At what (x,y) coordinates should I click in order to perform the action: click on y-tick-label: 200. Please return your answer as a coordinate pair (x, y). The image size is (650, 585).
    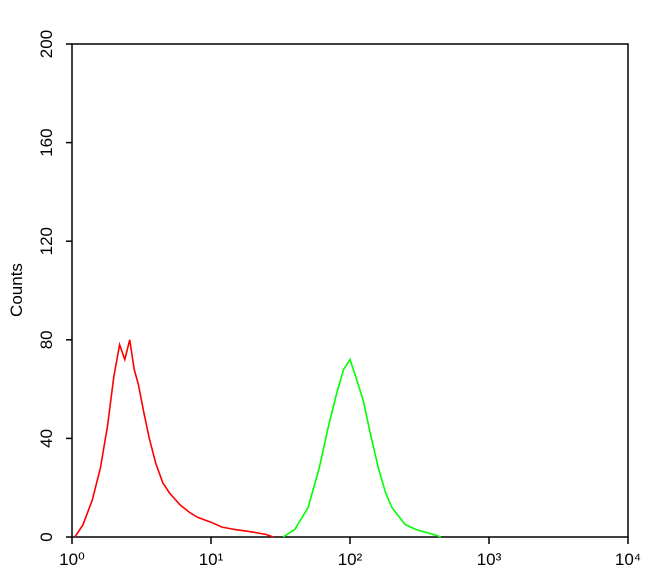
    Looking at the image, I should click on (46, 44).